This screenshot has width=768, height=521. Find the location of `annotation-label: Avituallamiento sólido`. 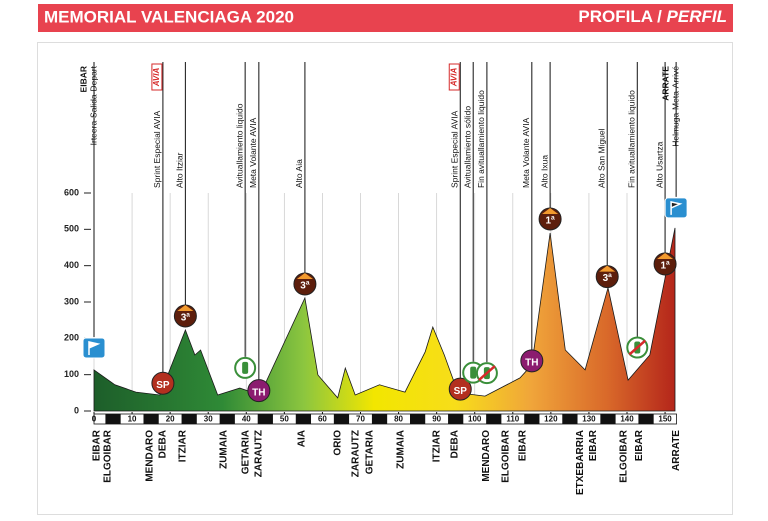

annotation-label: Avituallamiento sólido is located at coordinates (467, 147).